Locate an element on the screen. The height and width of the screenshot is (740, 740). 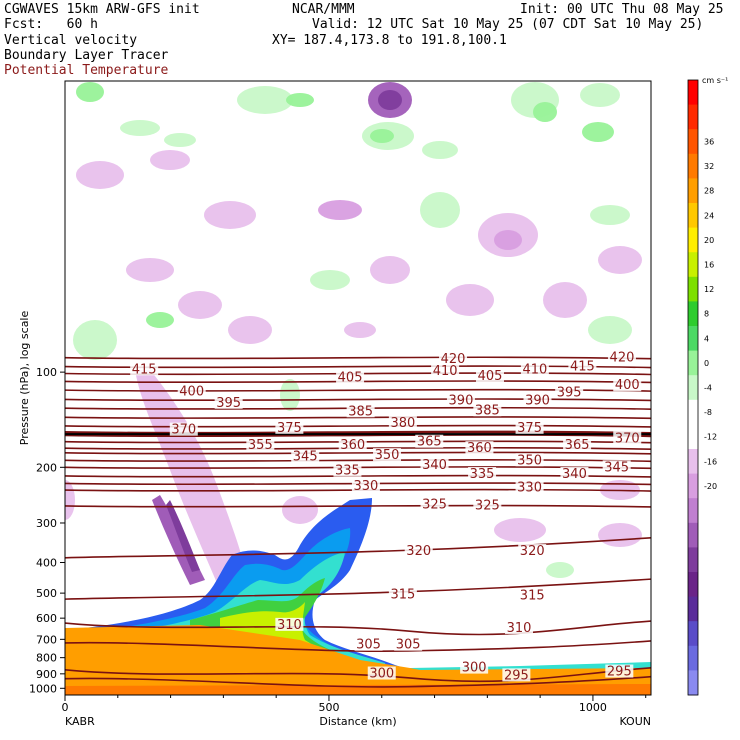
theta-label-415: 415 is located at coordinates (144, 369).